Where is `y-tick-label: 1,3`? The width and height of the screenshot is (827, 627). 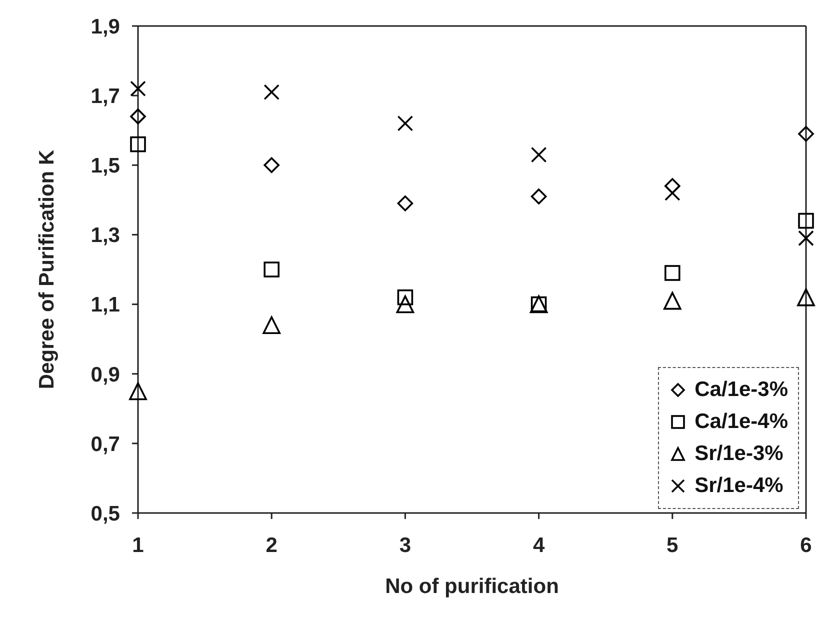 y-tick-label: 1,3 is located at coordinates (105, 236).